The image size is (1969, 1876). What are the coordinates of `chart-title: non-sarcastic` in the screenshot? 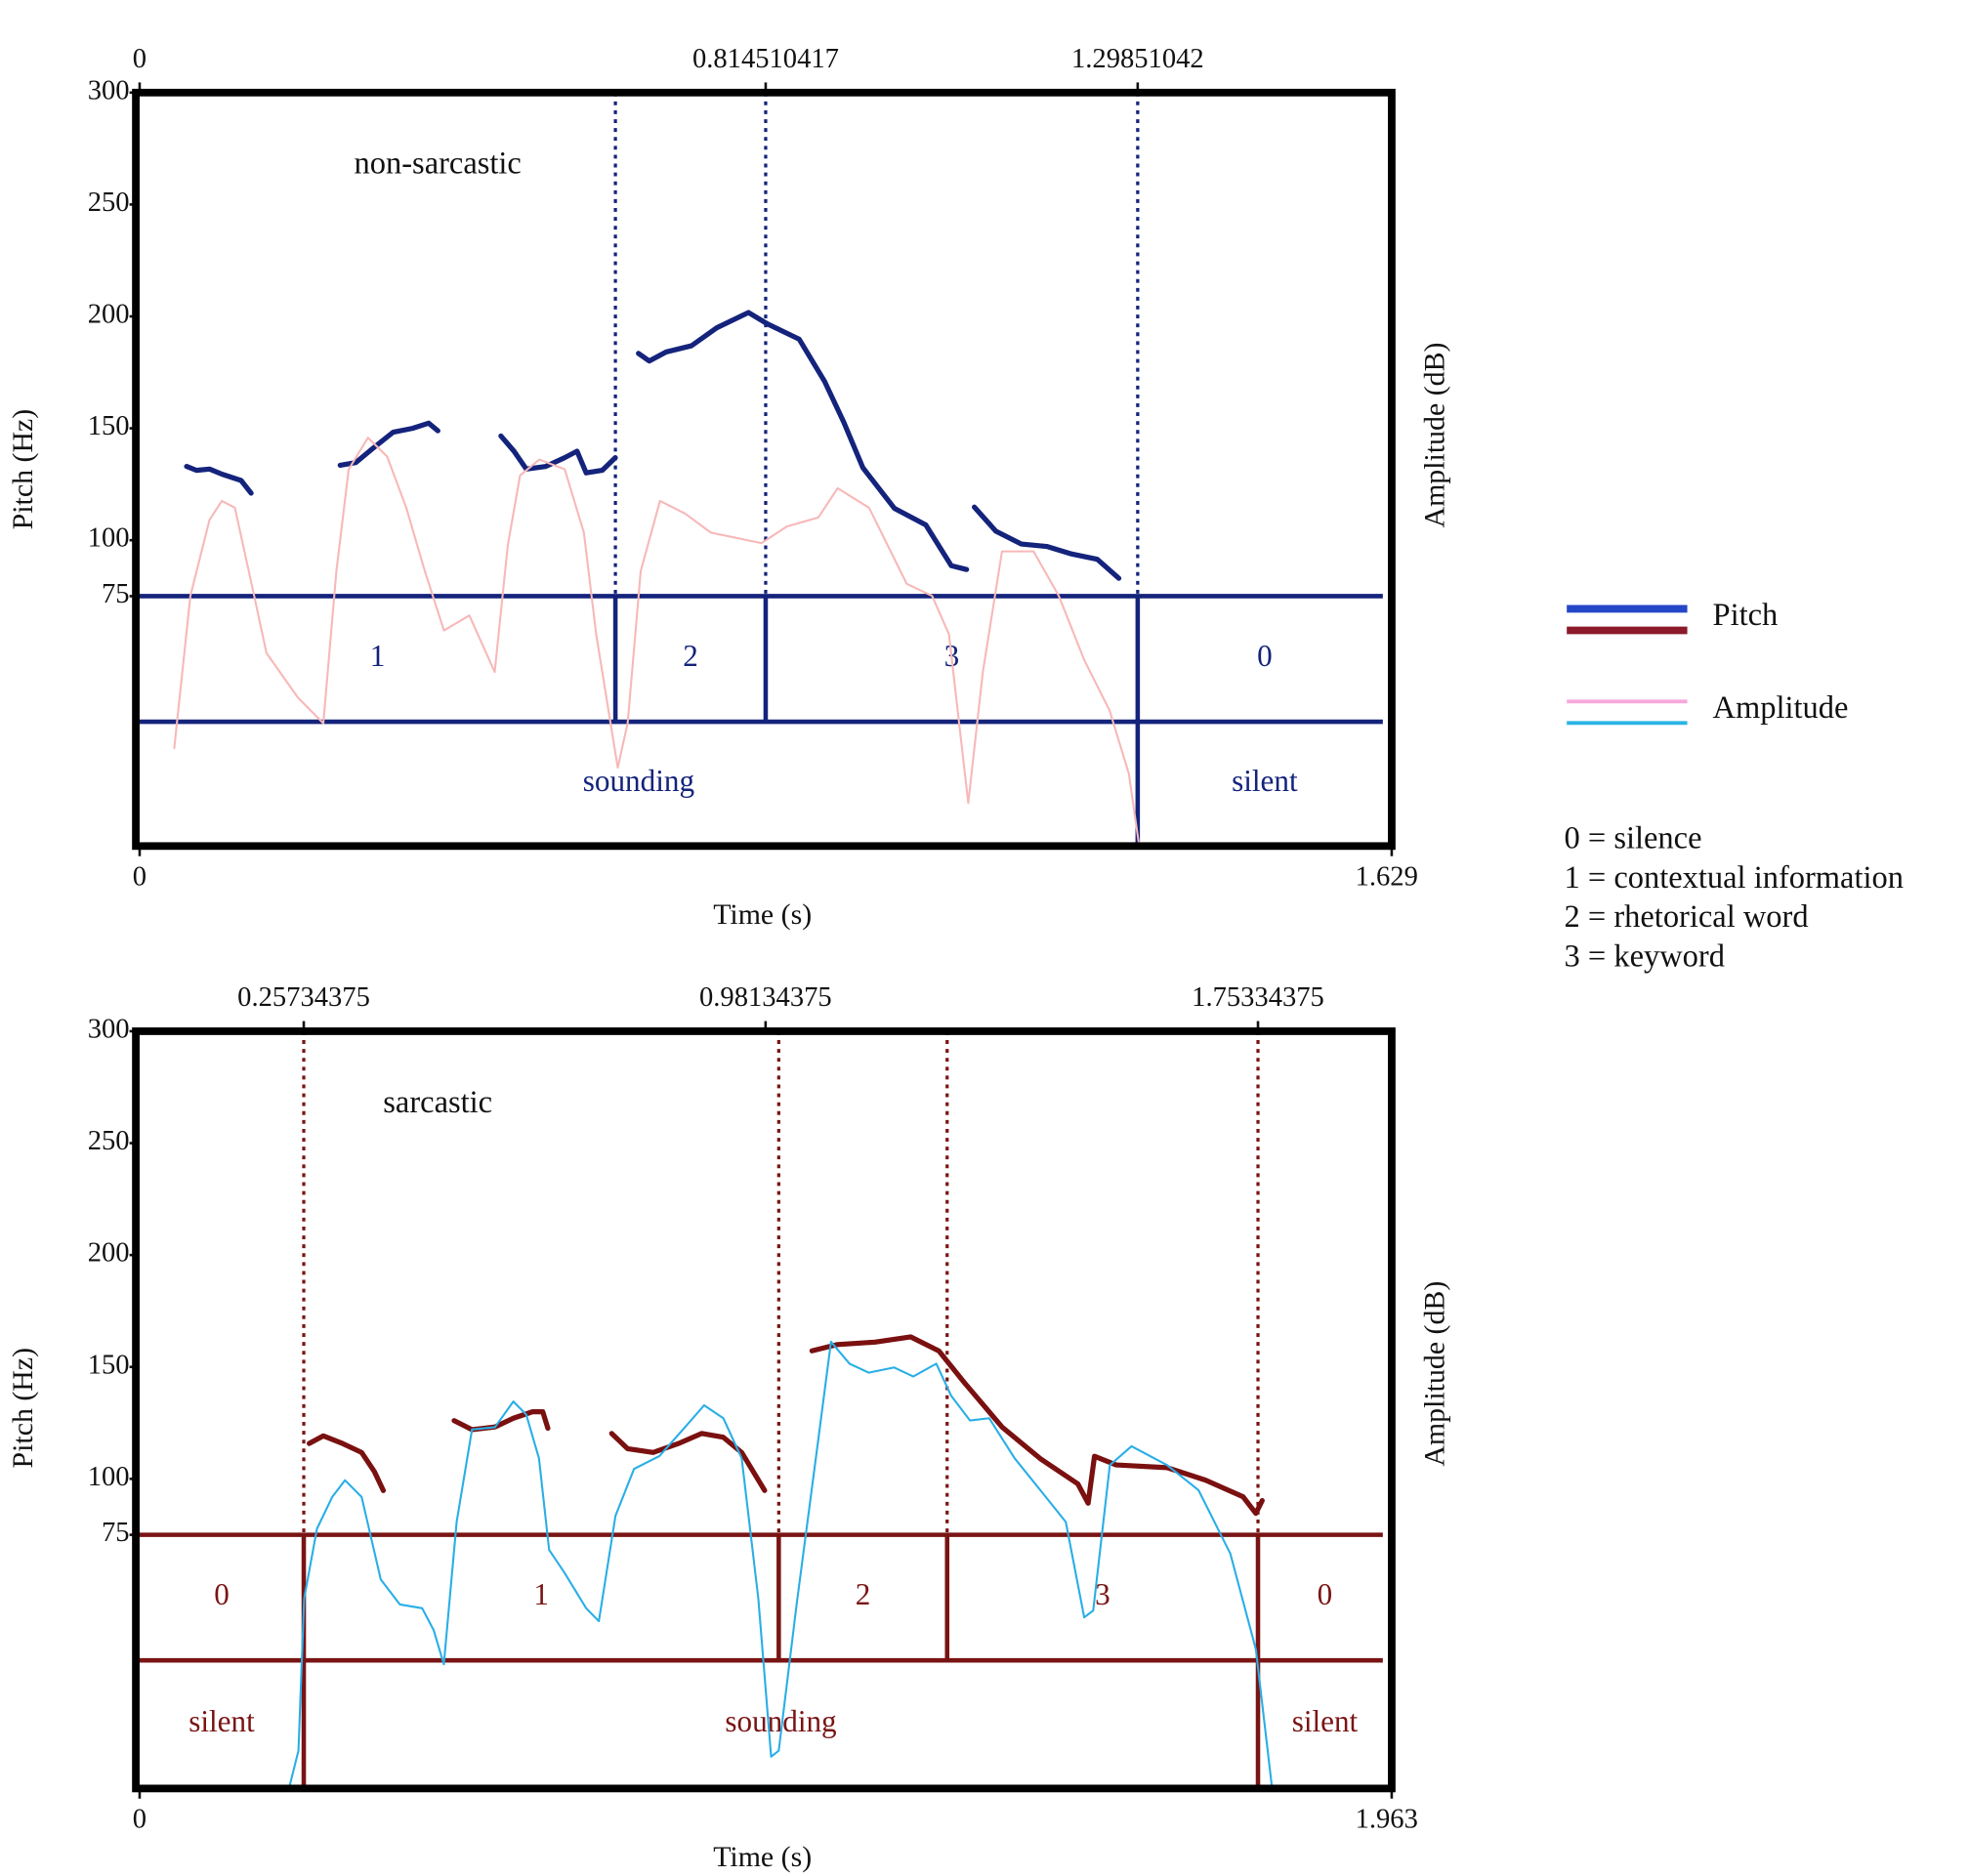 It's located at (438, 164).